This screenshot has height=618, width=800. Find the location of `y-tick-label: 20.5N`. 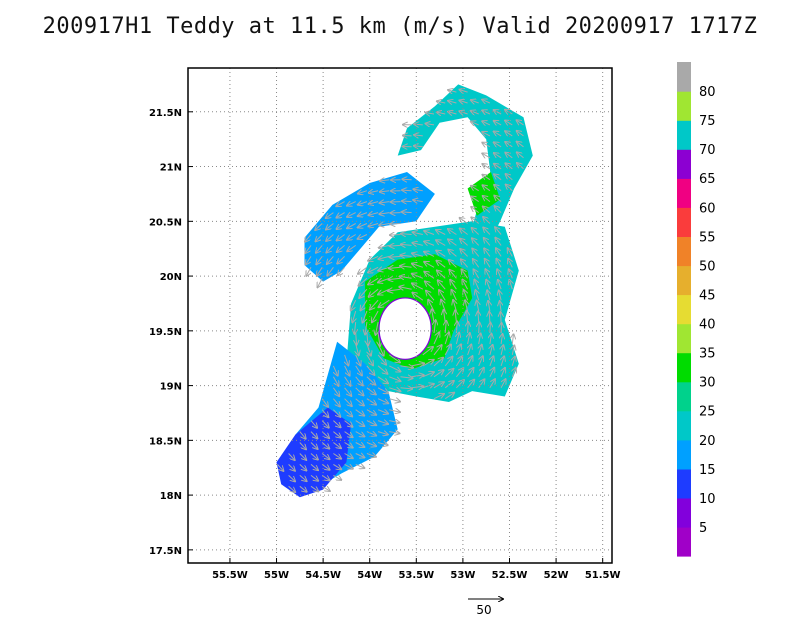

y-tick-label: 20.5N is located at coordinates (165, 222).